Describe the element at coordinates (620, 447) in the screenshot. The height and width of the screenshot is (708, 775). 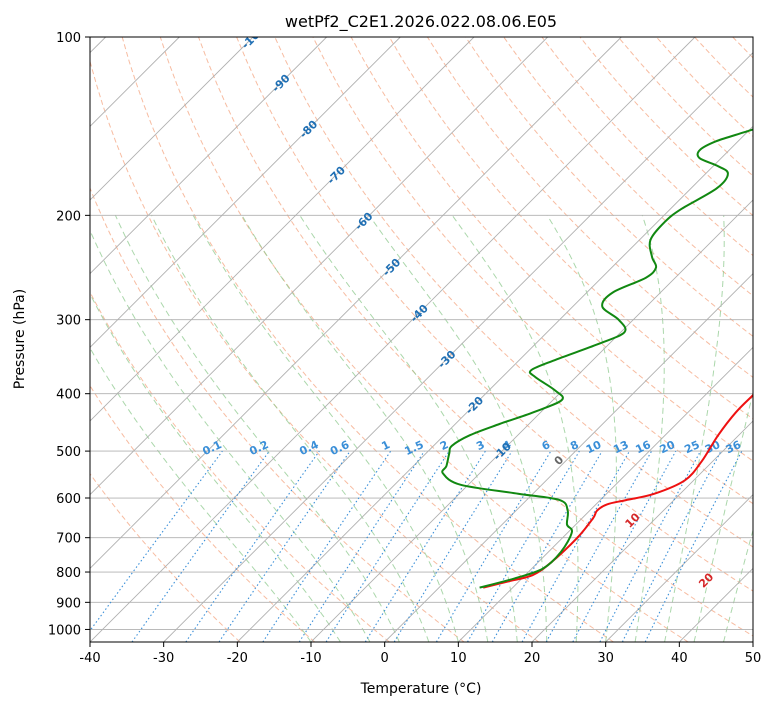
I see `mixing-ratio-label: 13` at that location.